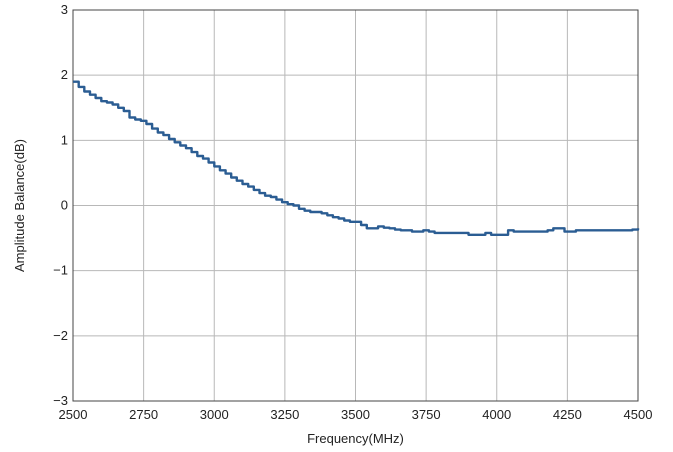 This screenshot has height=452, width=673. I want to click on x-axis-label: Frequency(MHz), so click(355, 438).